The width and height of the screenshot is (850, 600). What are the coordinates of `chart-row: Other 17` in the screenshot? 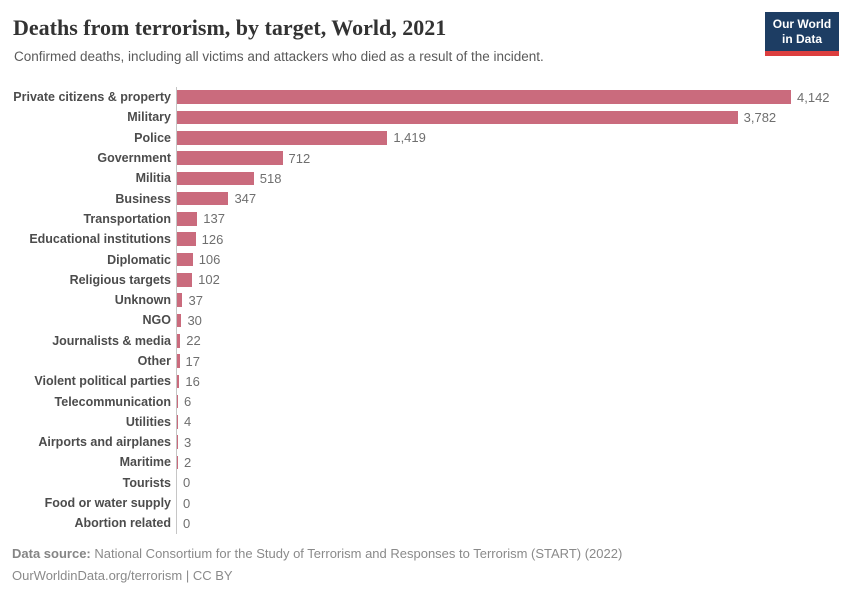 It's located at (425, 361).